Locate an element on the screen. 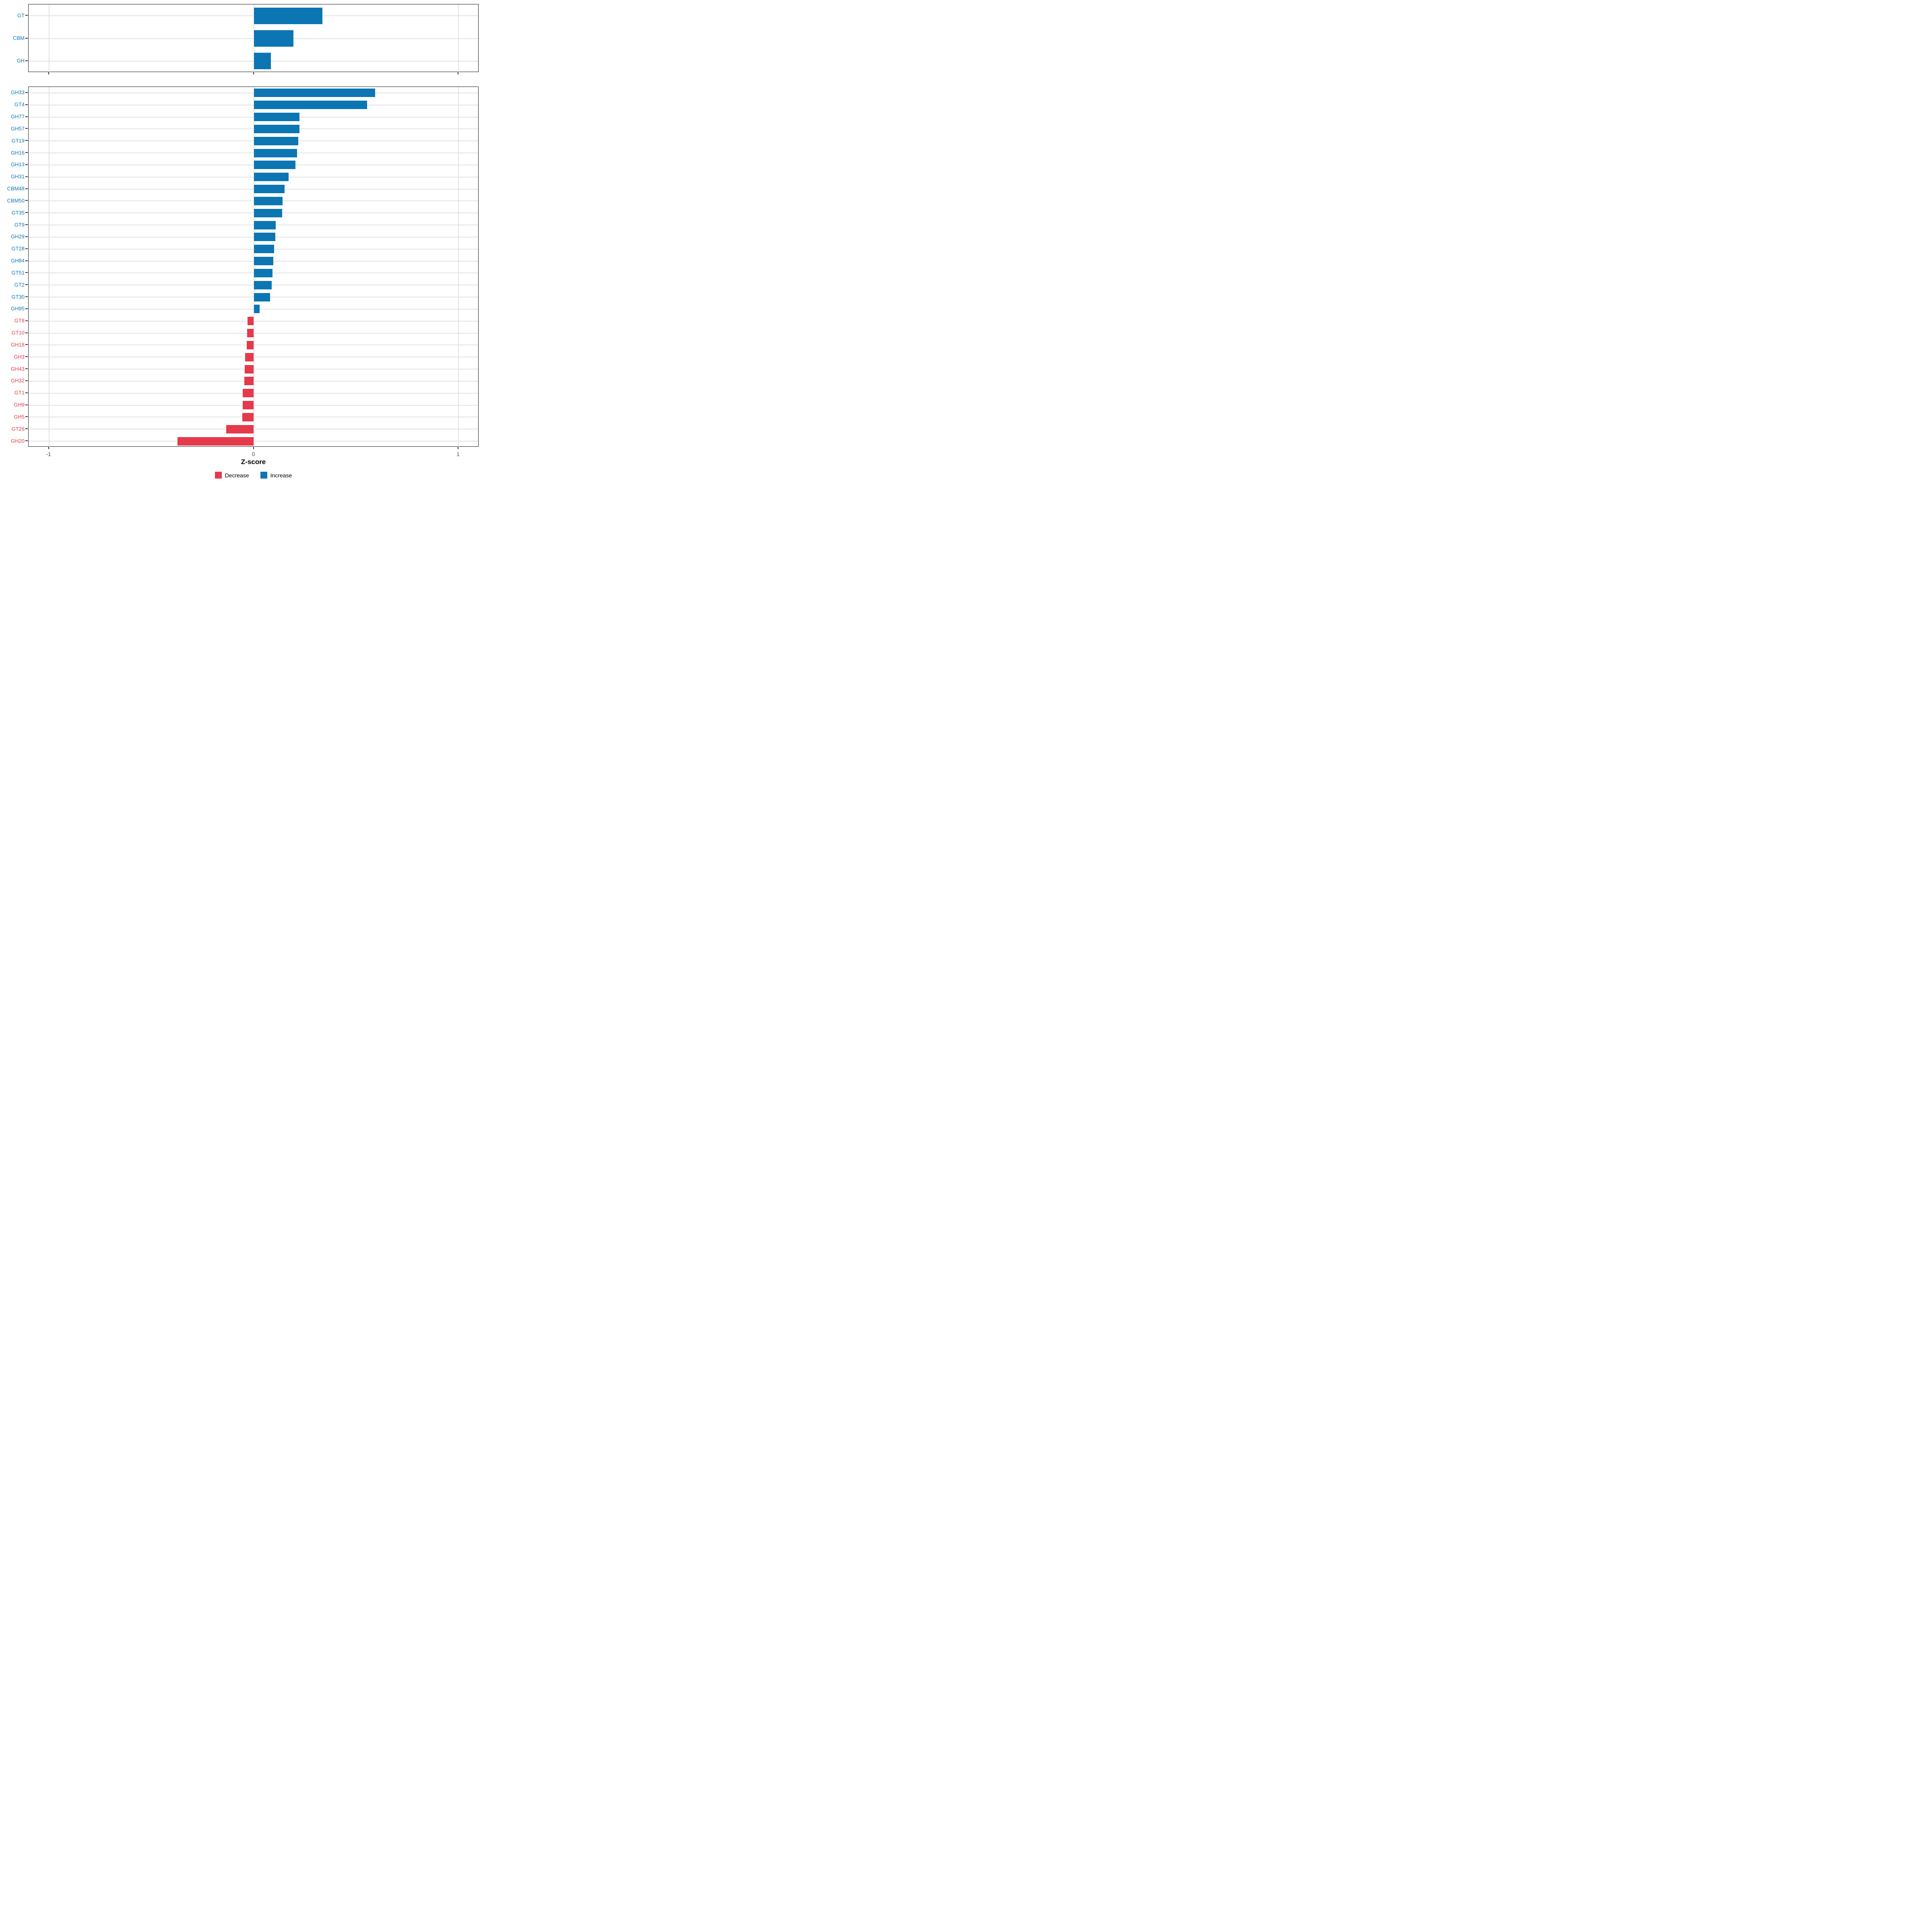 Image resolution: width=1932 pixels, height=1932 pixels. x-axis-title: Z-score is located at coordinates (253, 462).